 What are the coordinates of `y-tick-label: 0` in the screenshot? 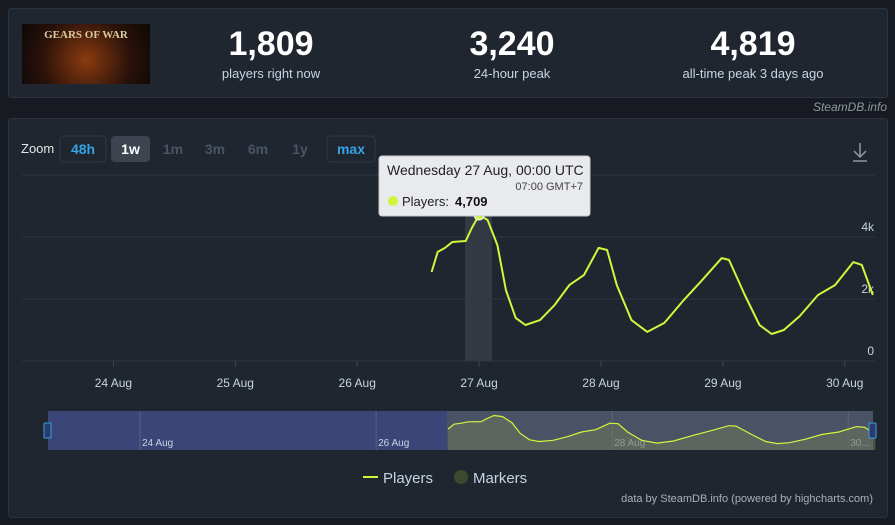 It's located at (870, 351).